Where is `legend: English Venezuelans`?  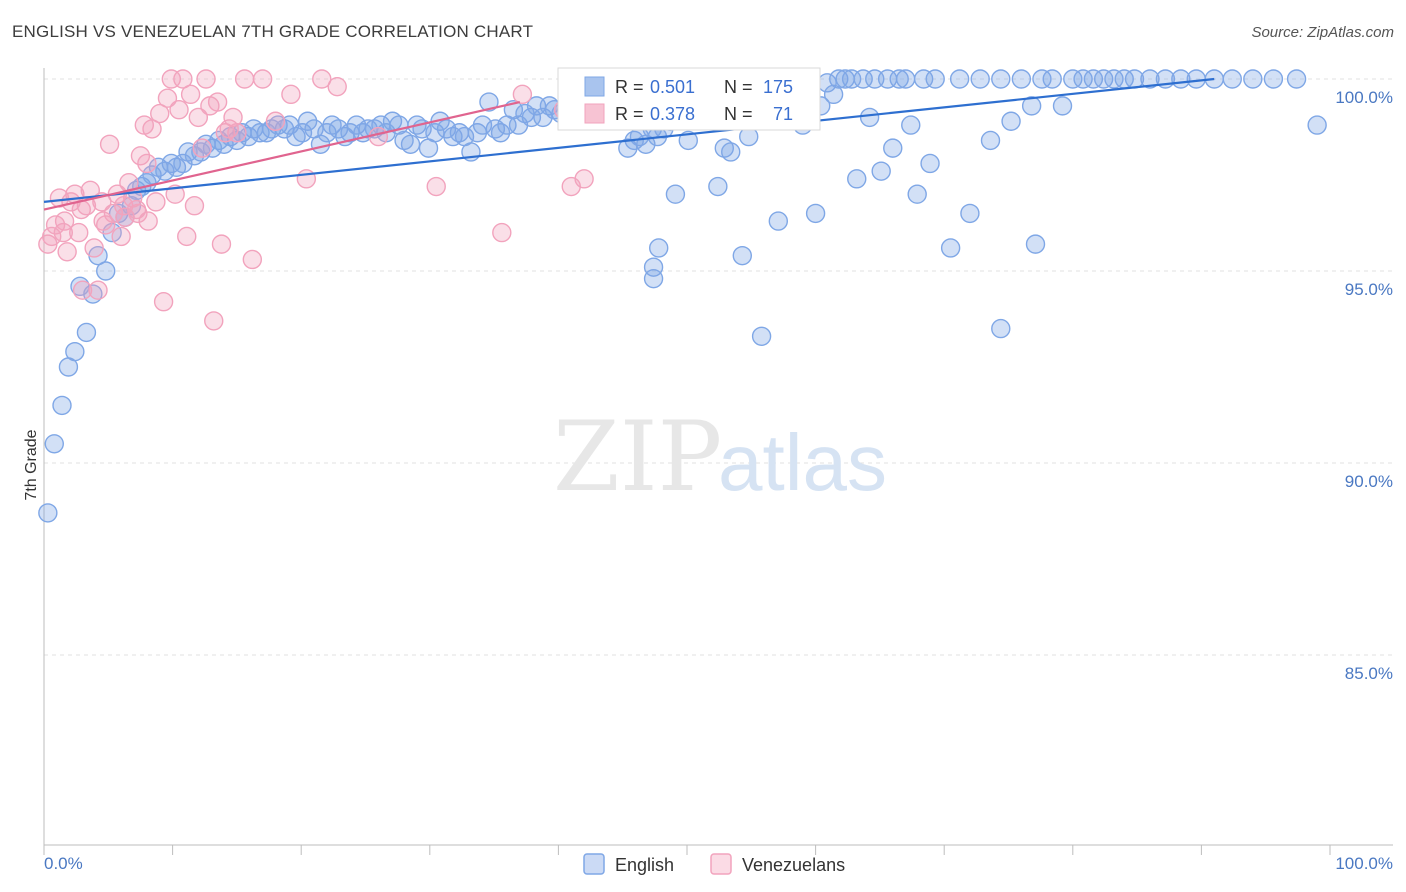 legend: English Venezuelans is located at coordinates (714, 864).